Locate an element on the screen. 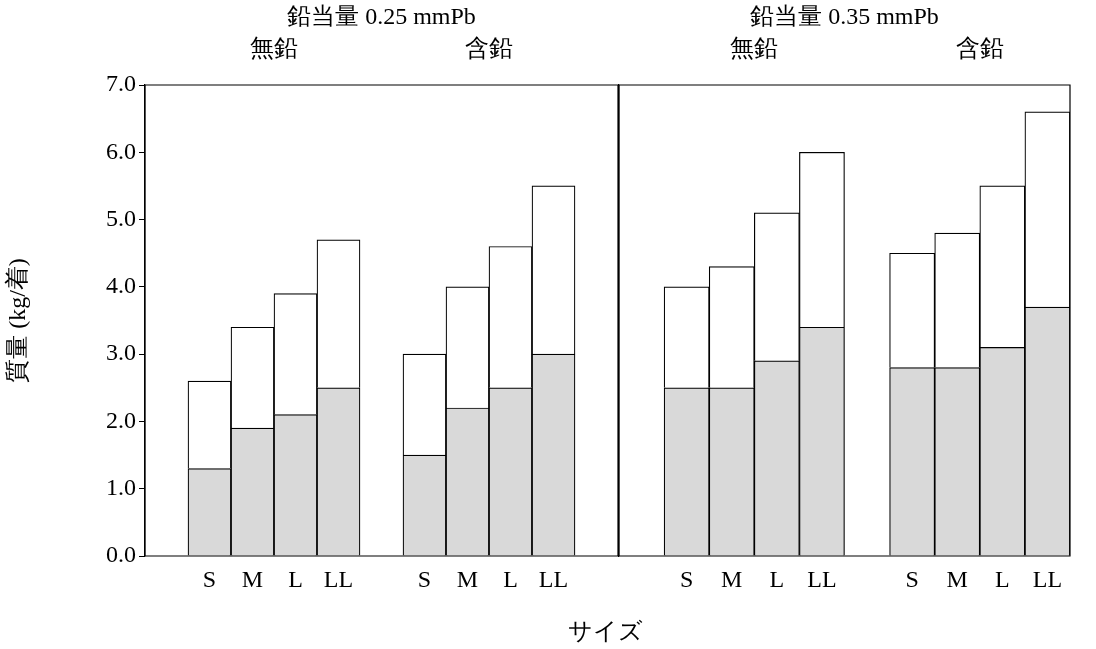 The width and height of the screenshot is (1096, 649). y-tick-label: 4.0 is located at coordinates (121, 285).